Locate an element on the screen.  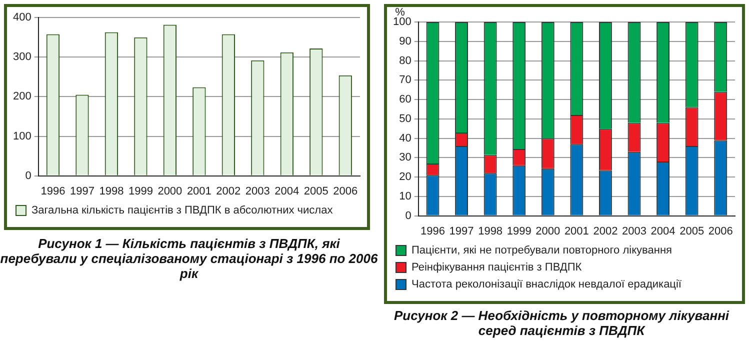
y-tick-label: 60 is located at coordinates (405, 100).